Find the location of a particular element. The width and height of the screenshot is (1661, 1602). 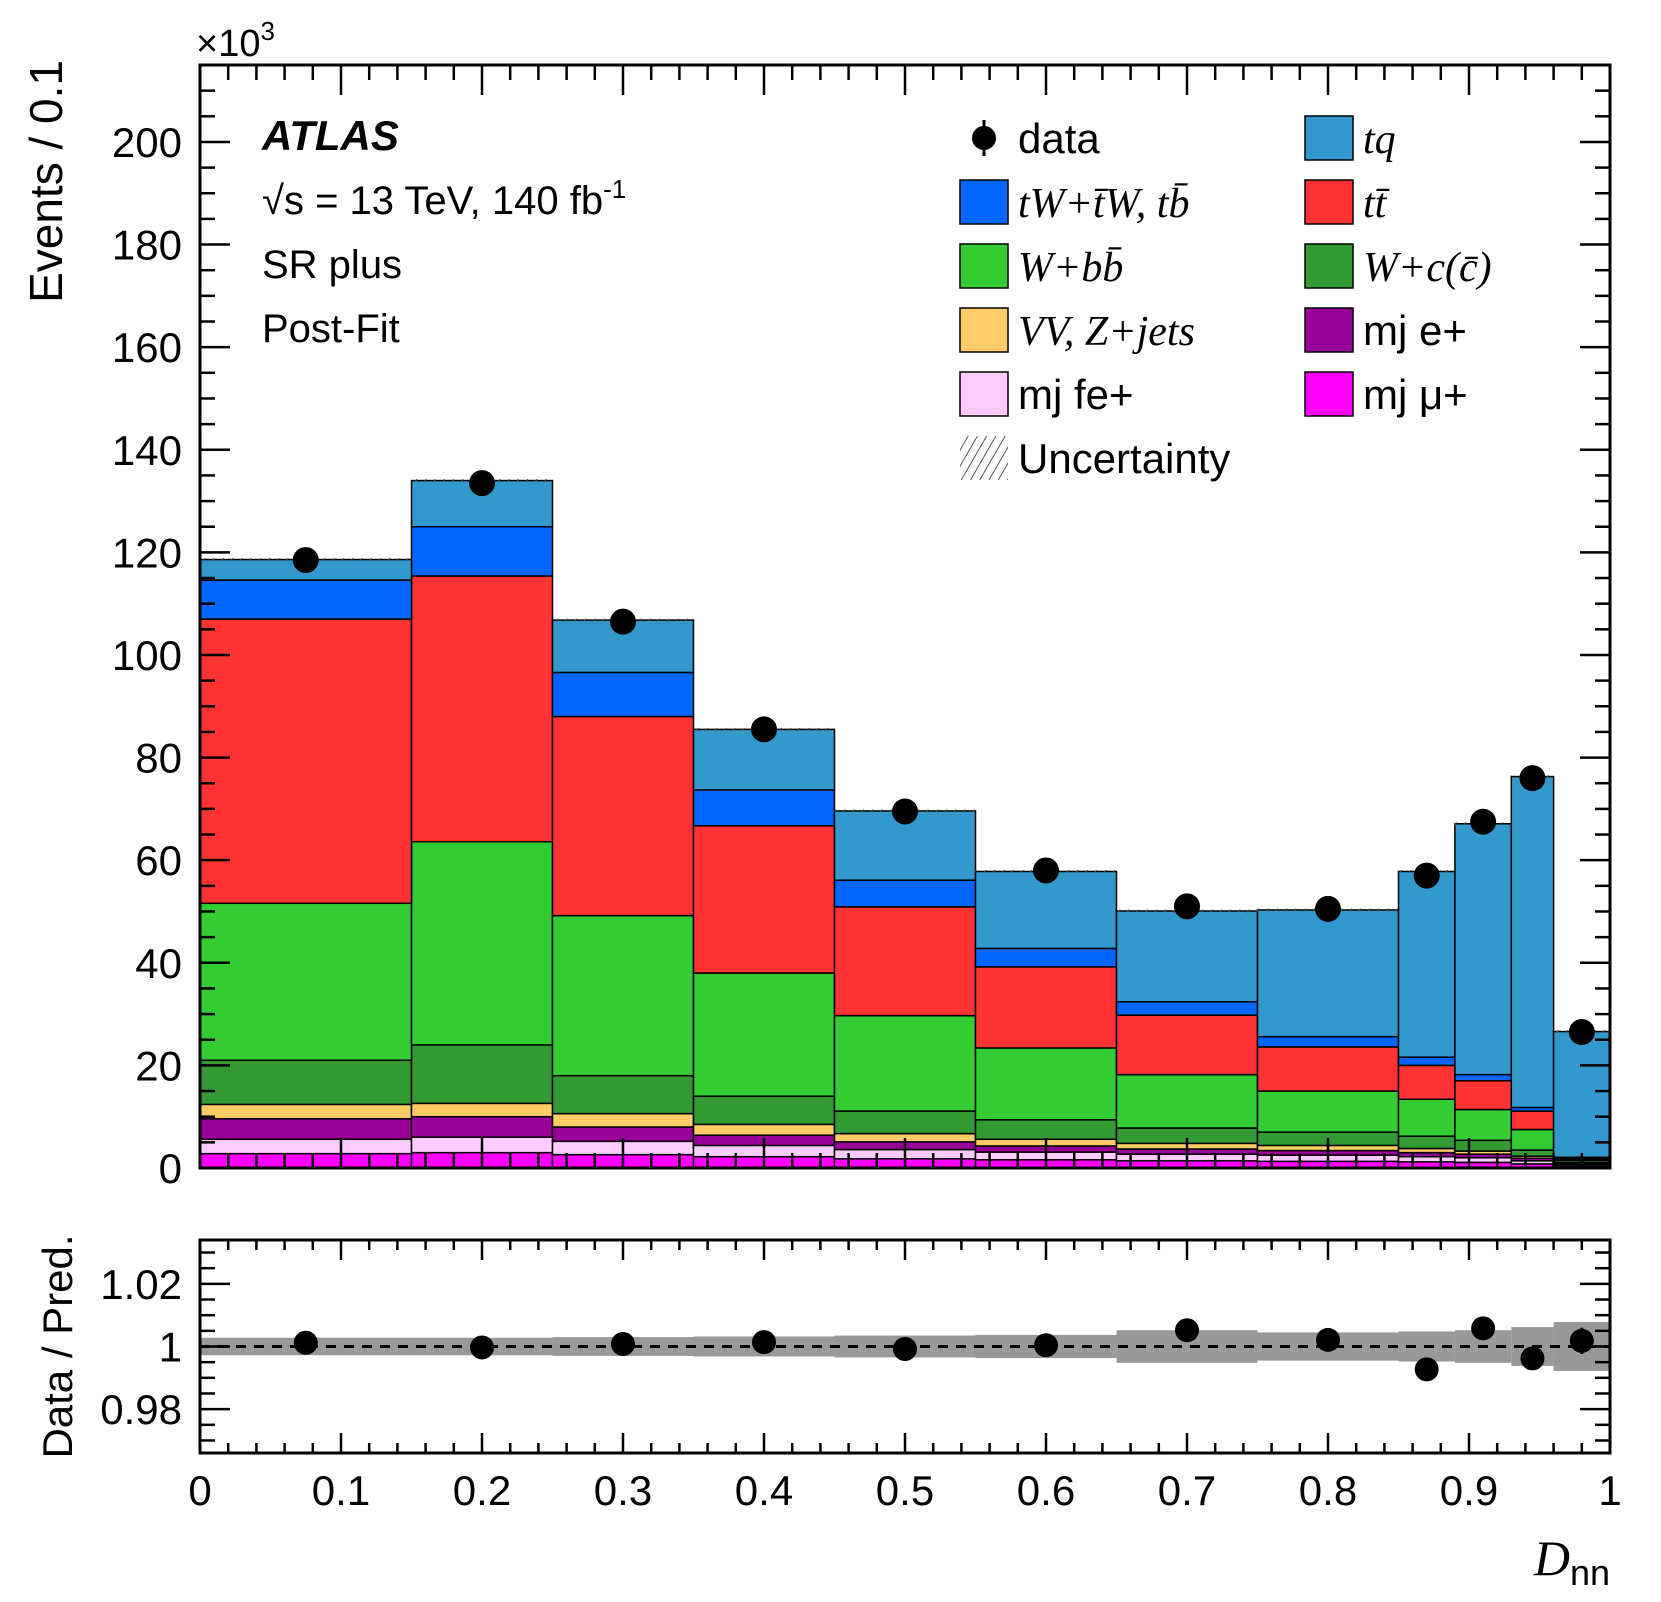

legend-label-tq: tq is located at coordinates (1379, 140).